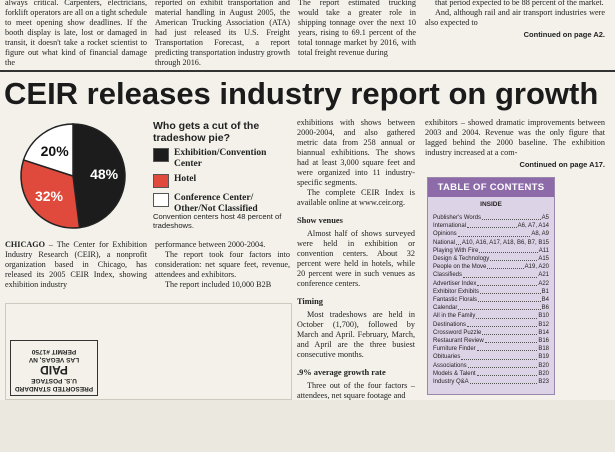 The image size is (615, 452). I want to click on pie-slice, so click(48, 150).